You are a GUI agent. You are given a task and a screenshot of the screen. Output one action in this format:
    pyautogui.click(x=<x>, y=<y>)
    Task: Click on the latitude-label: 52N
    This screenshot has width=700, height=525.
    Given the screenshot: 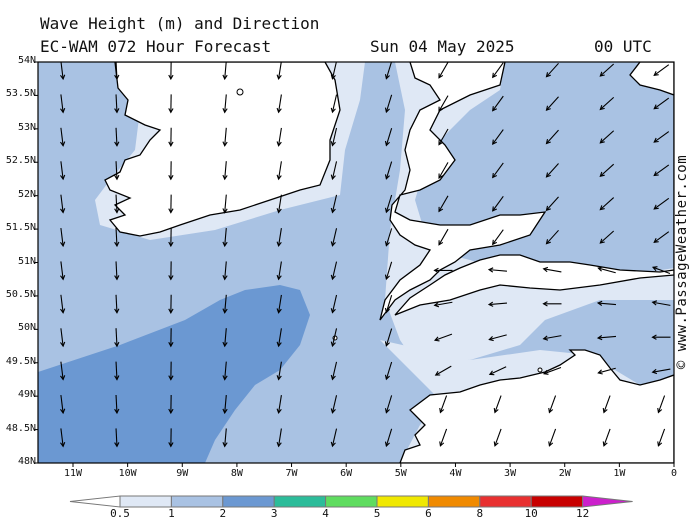 What is the action you would take?
    pyautogui.click(x=26, y=194)
    